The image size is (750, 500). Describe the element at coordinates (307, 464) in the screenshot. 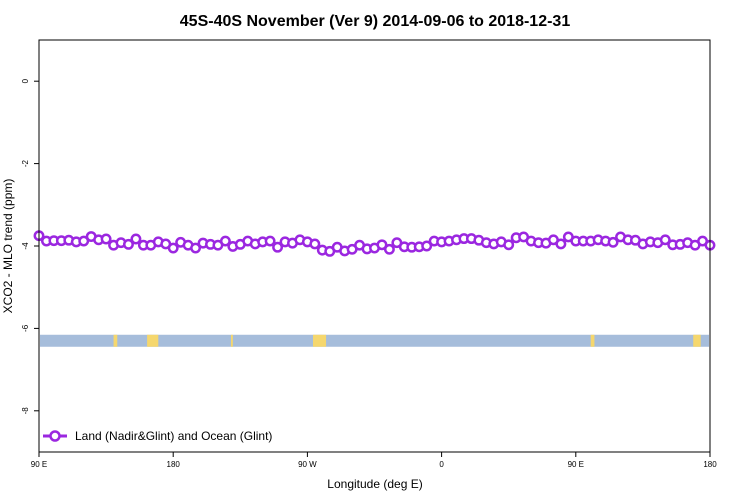

I see `x-tick-label: 90 W` at that location.